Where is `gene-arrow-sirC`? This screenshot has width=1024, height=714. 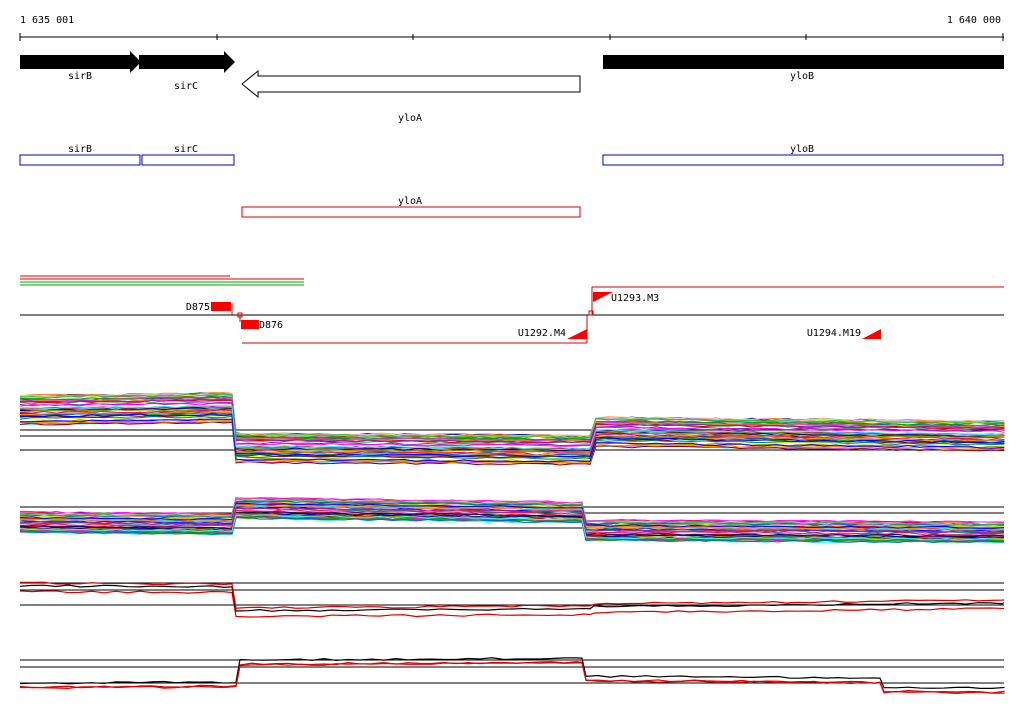 gene-arrow-sirC is located at coordinates (187, 62).